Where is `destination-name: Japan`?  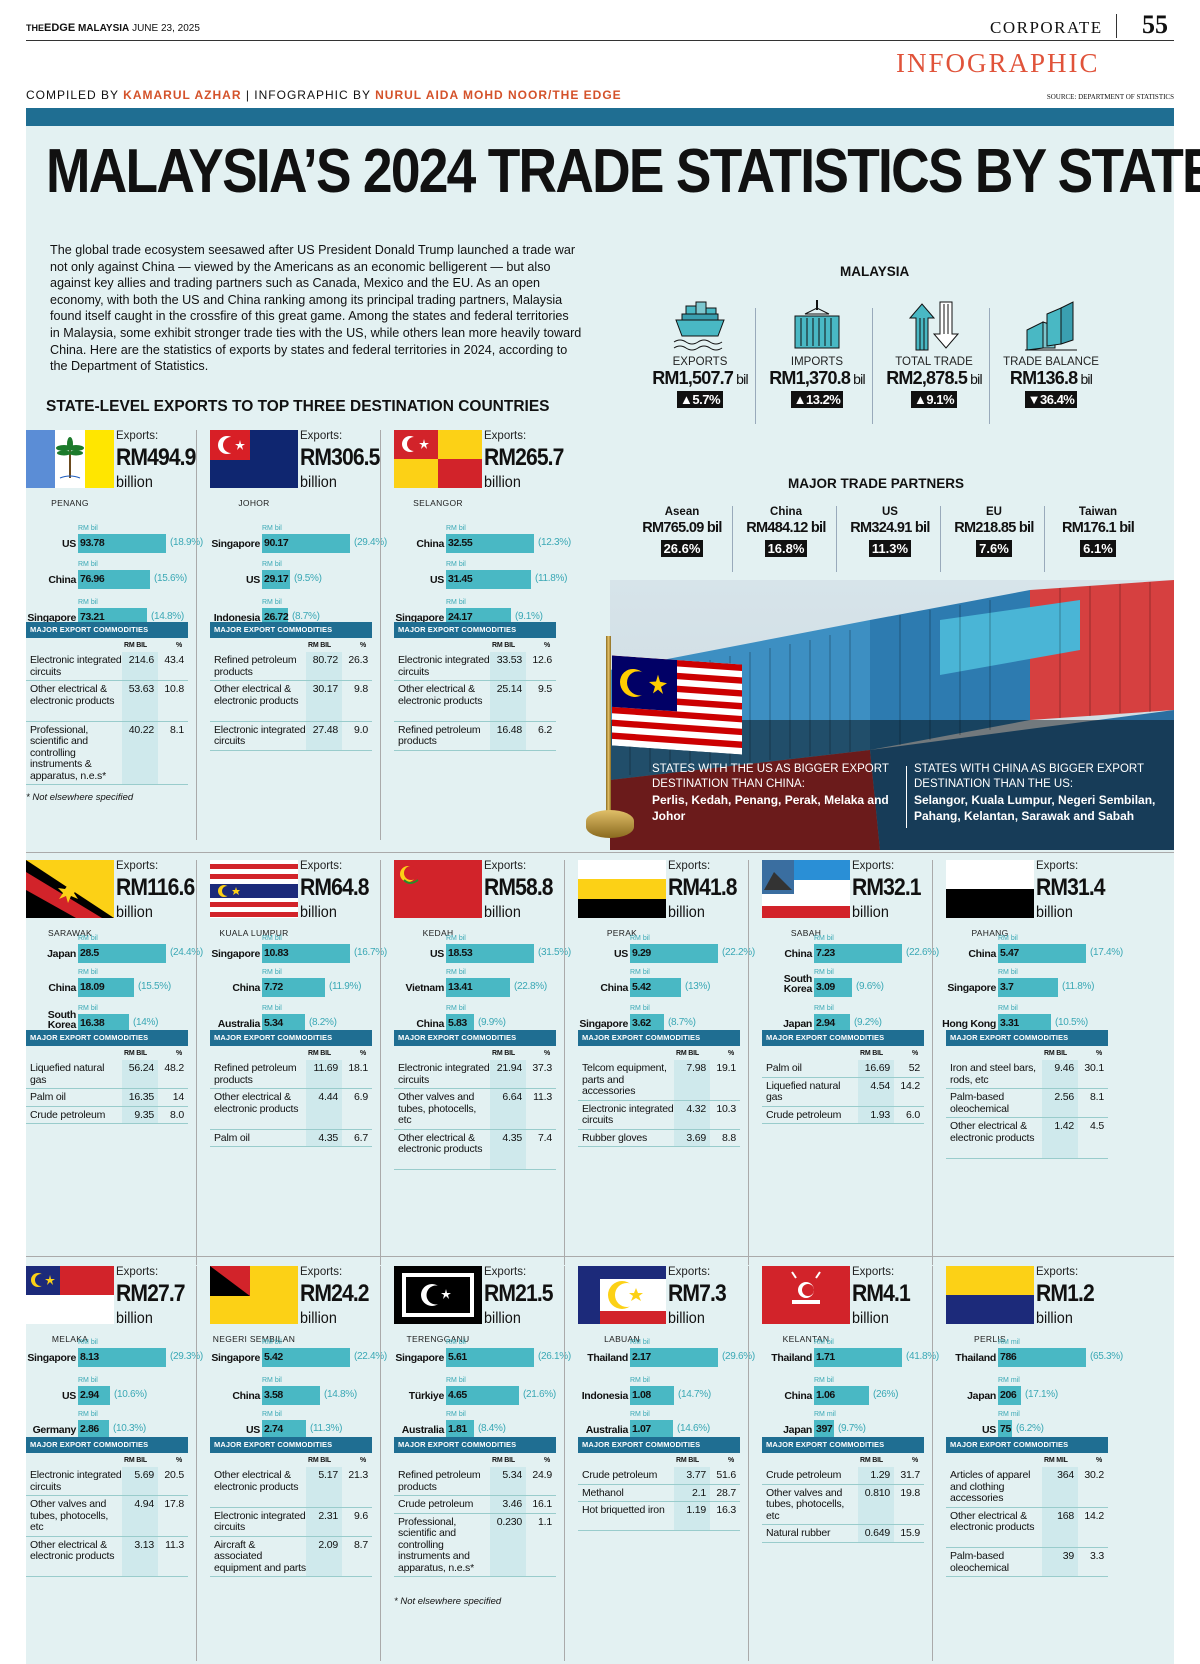
destination-name: Japan is located at coordinates (61, 954).